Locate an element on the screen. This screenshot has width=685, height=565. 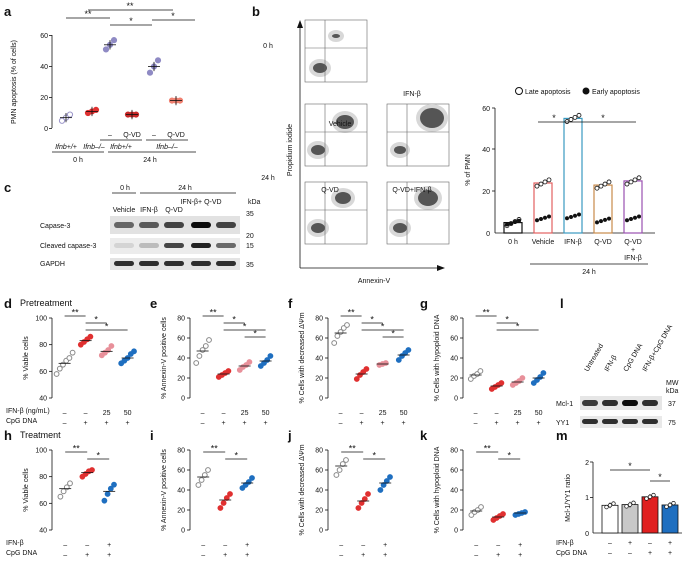
panel-c-band-cleaved is located at coordinates (226, 245).